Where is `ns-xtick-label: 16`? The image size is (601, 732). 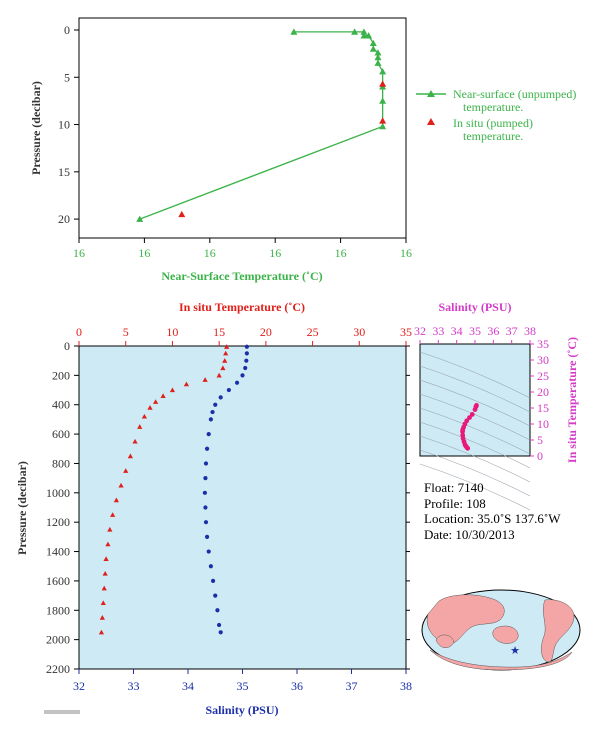
ns-xtick-label: 16 is located at coordinates (144, 253).